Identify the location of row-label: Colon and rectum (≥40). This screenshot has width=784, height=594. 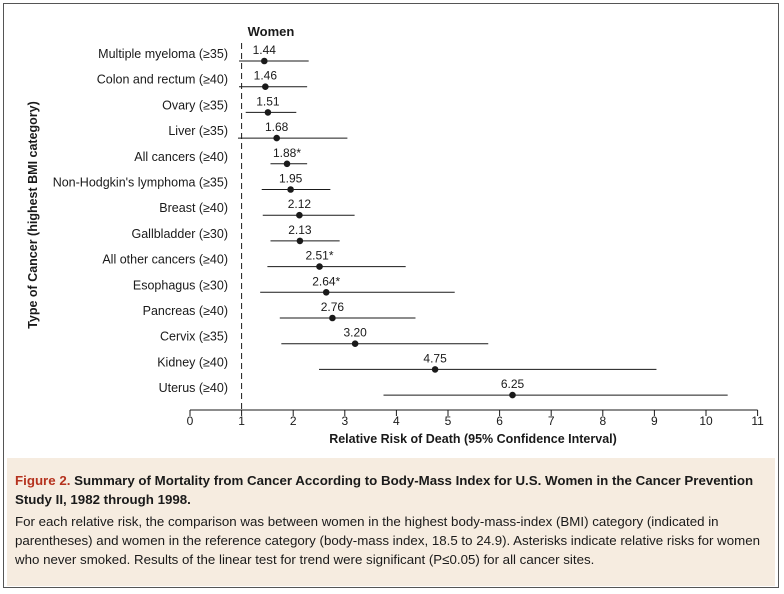
(162, 80).